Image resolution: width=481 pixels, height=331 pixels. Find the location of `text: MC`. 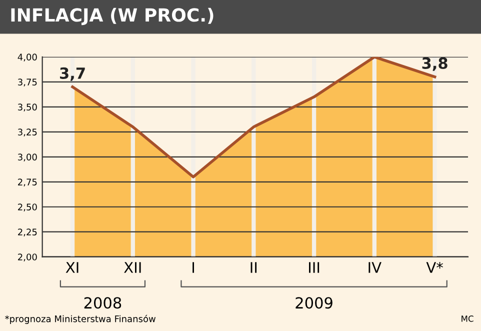

text: MC is located at coordinates (468, 319).